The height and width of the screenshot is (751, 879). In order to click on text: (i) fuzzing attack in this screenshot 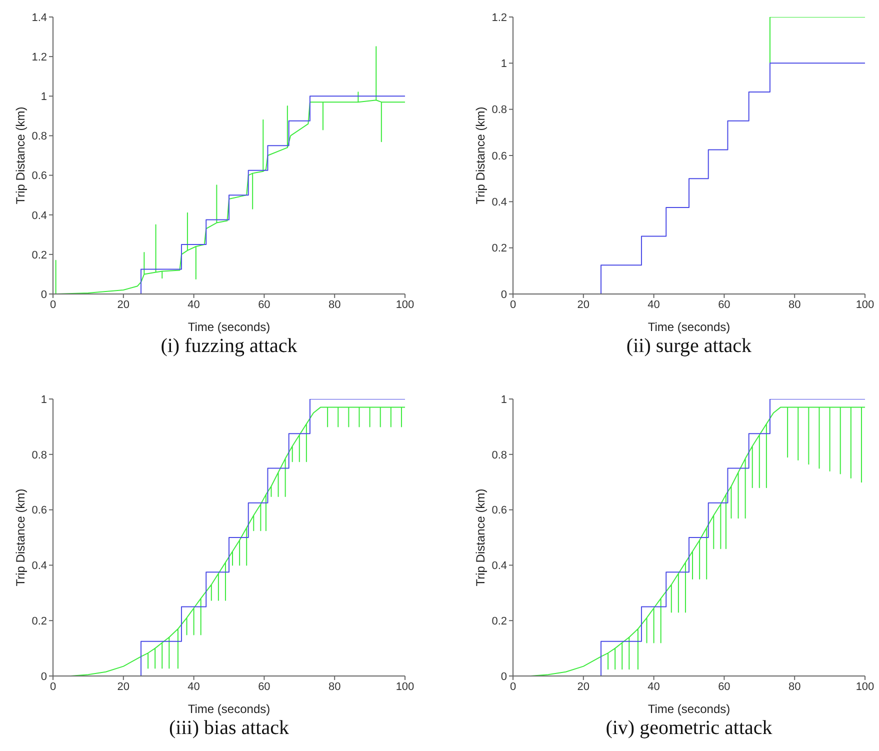, I will do `click(229, 346)`.